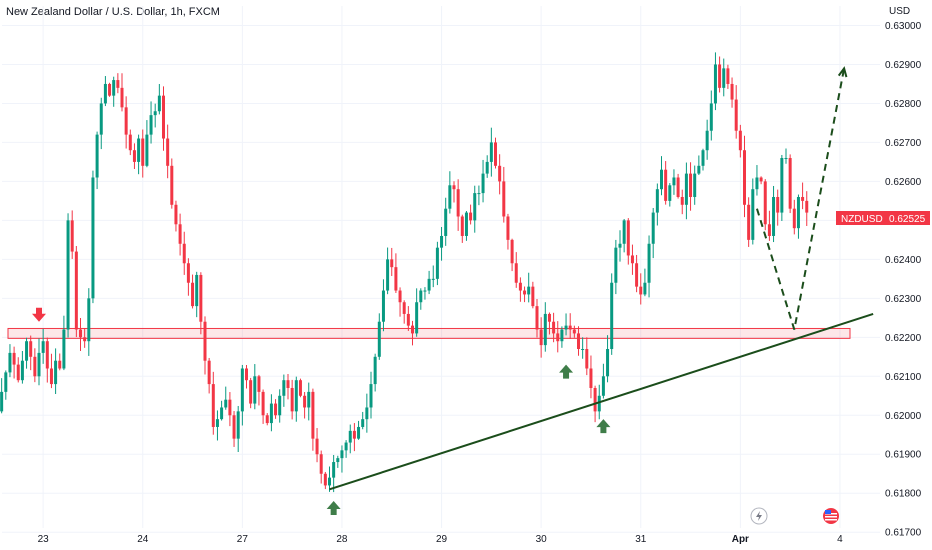  I want to click on x-tick-label: 28, so click(342, 539).